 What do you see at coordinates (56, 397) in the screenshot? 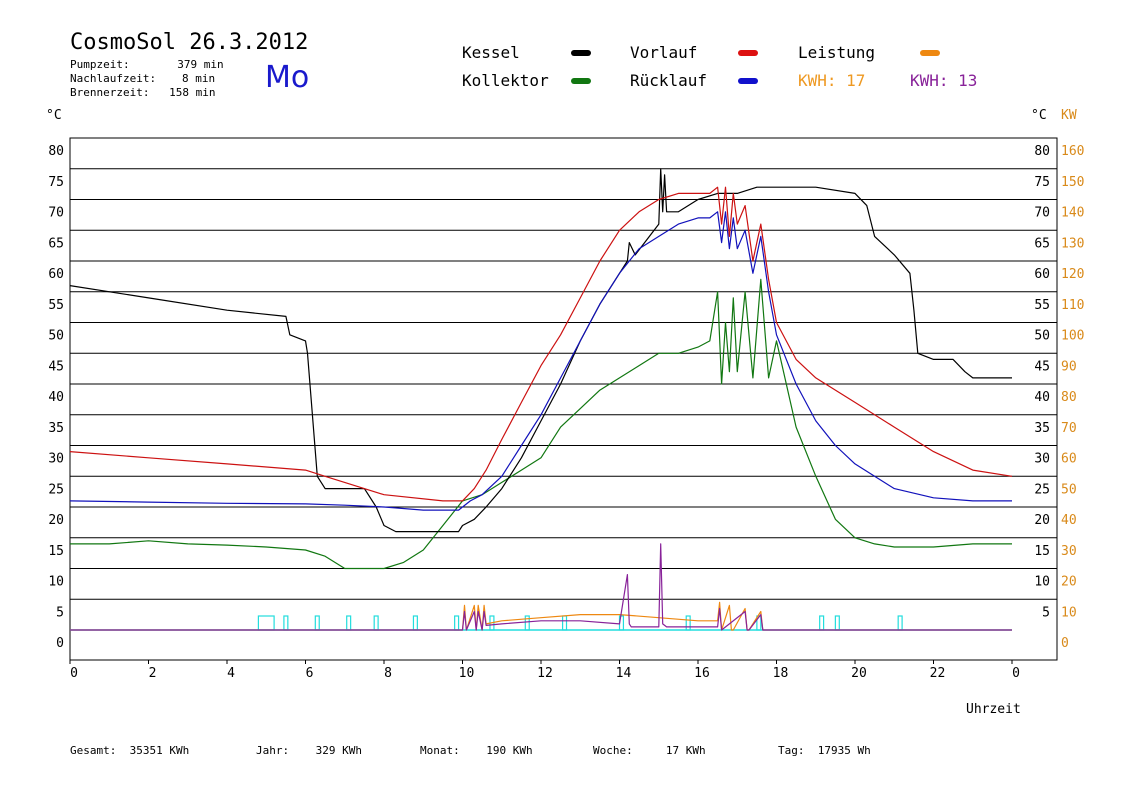
I see `y-tick-label-left: 40` at bounding box center [56, 397].